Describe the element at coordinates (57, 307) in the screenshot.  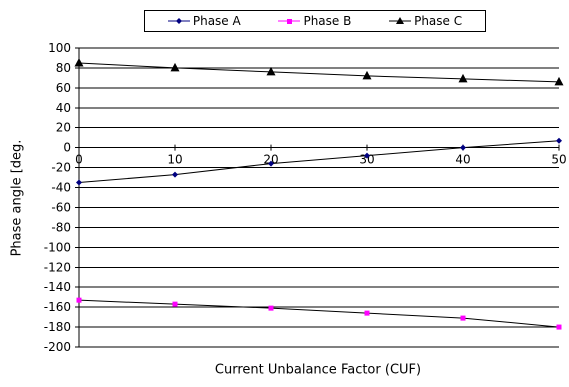
I see `y-tick-label: -160` at that location.